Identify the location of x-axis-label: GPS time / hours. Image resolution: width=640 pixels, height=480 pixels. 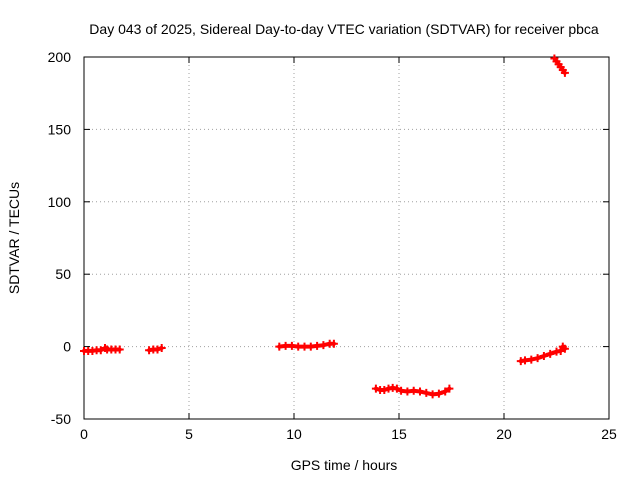
(344, 465).